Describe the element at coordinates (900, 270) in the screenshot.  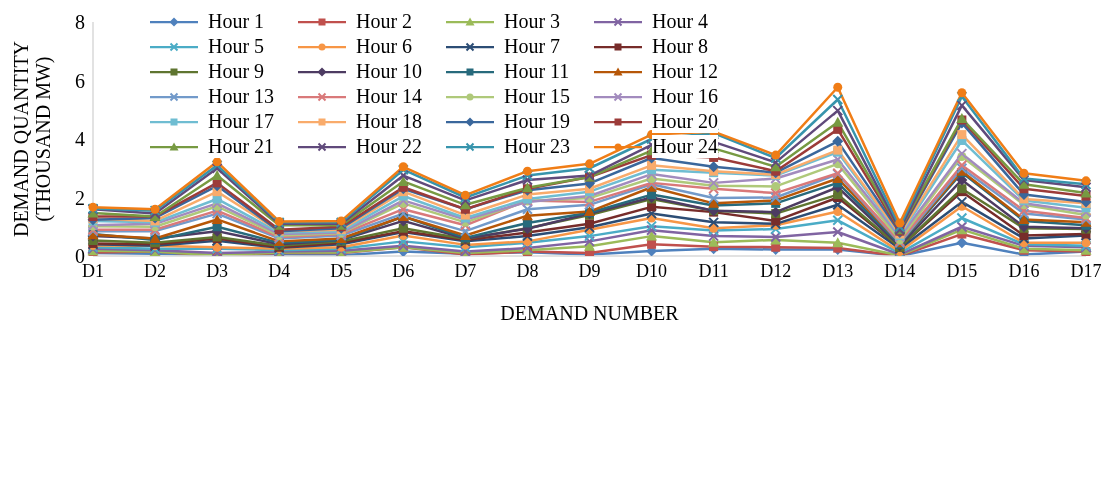
I see `x-tick-label: D14` at that location.